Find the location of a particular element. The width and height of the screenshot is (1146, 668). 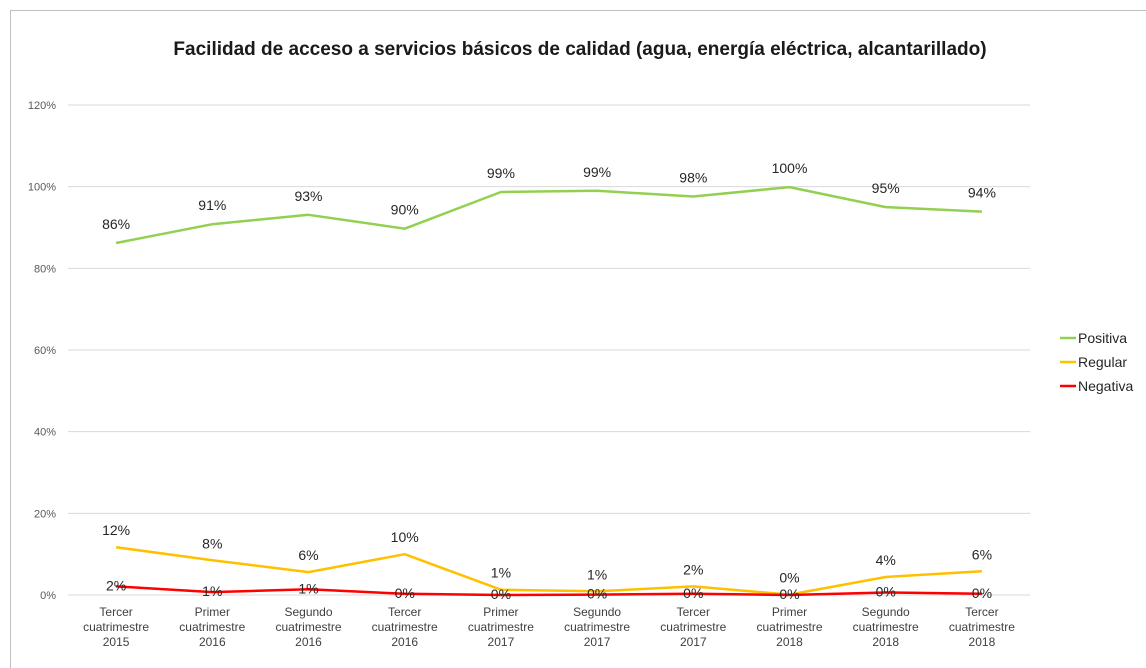

legend: Positiva Regular Negativa is located at coordinates (1096, 362).